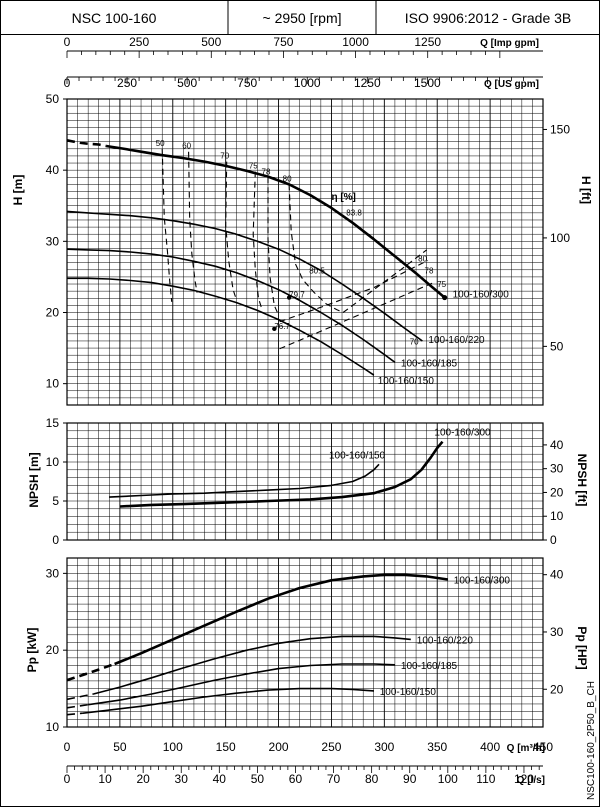 The image size is (600, 807). What do you see at coordinates (408, 692) in the screenshot?
I see `power-series-label: 100-160/150` at bounding box center [408, 692].